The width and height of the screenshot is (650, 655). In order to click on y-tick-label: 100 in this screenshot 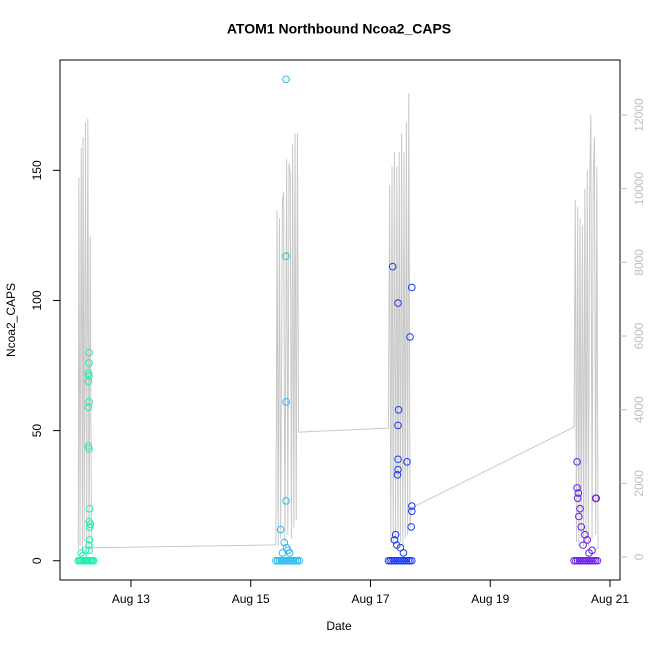, I will do `click(37, 300)`.